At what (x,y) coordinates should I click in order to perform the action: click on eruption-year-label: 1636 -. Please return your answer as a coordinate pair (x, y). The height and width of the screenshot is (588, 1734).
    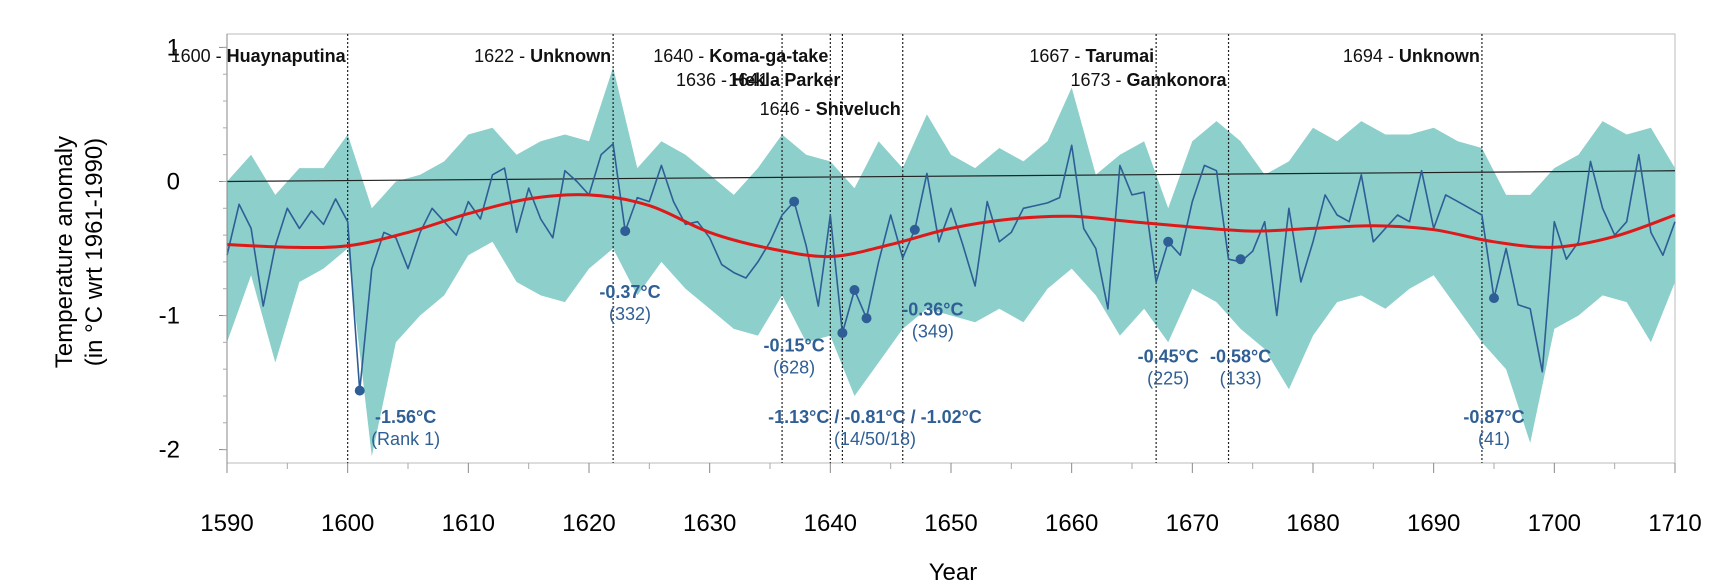
    Looking at the image, I should click on (704, 80).